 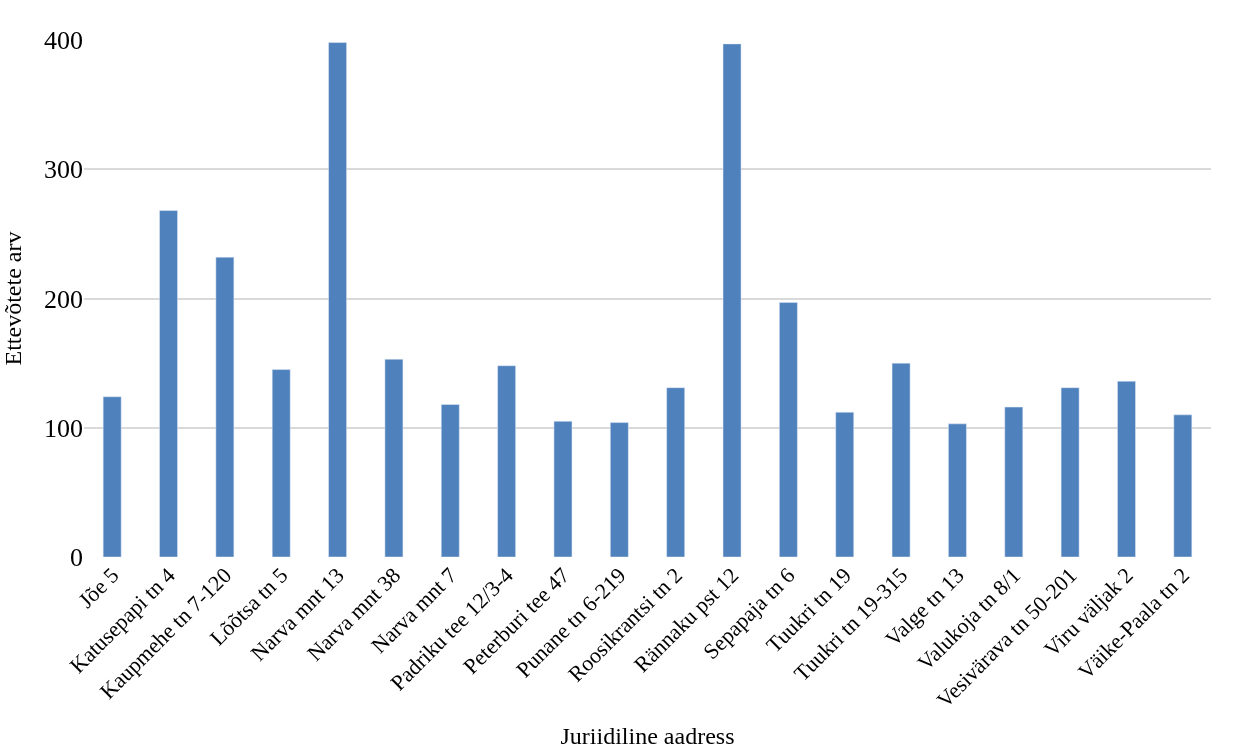 What do you see at coordinates (647, 735) in the screenshot?
I see `x-axis-title: Juriidiline aadress` at bounding box center [647, 735].